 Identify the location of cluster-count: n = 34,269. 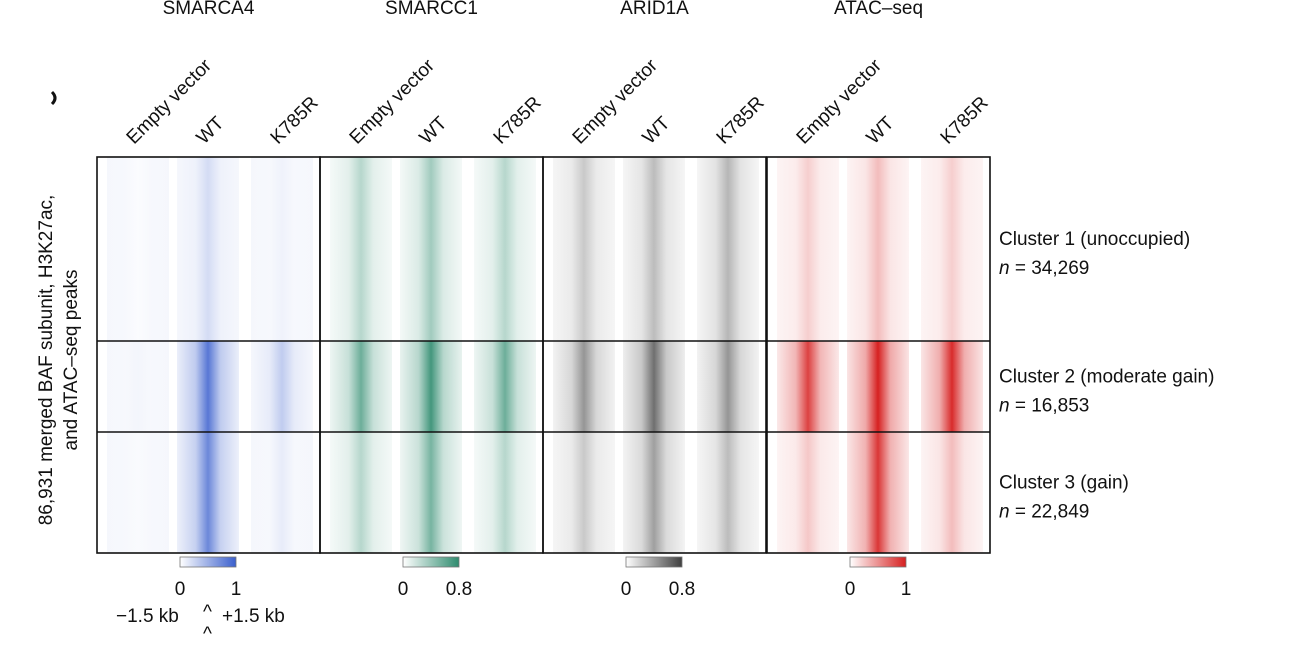
(1044, 268).